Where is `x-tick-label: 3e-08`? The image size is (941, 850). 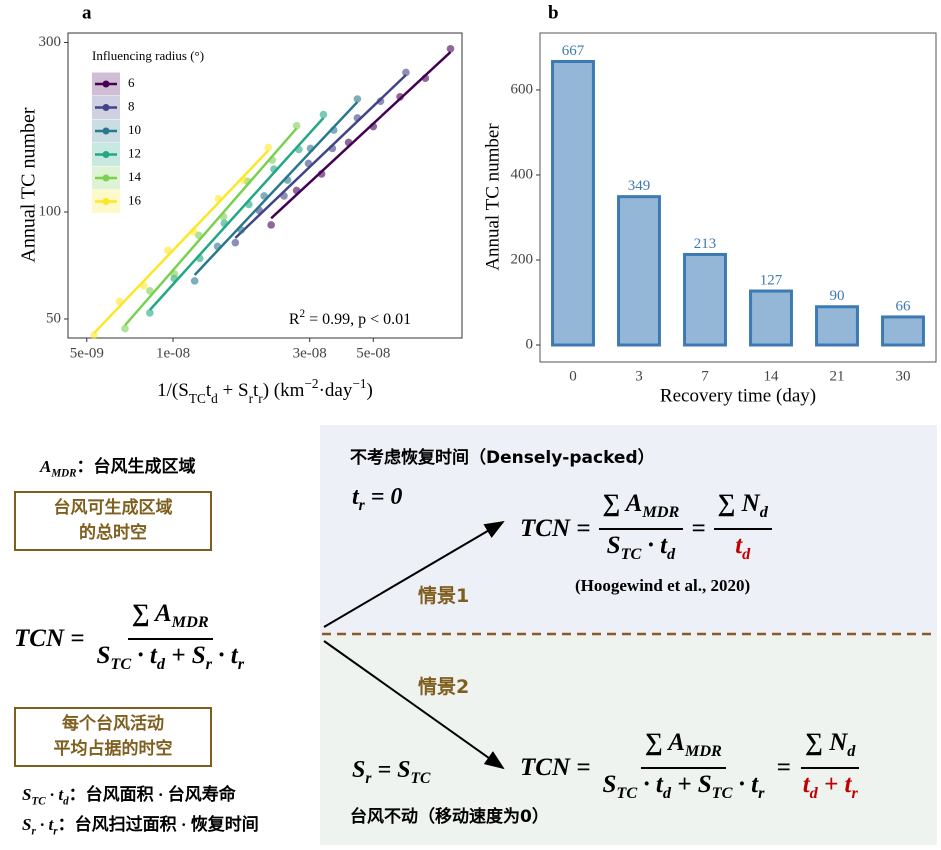 x-tick-label: 3e-08 is located at coordinates (310, 353).